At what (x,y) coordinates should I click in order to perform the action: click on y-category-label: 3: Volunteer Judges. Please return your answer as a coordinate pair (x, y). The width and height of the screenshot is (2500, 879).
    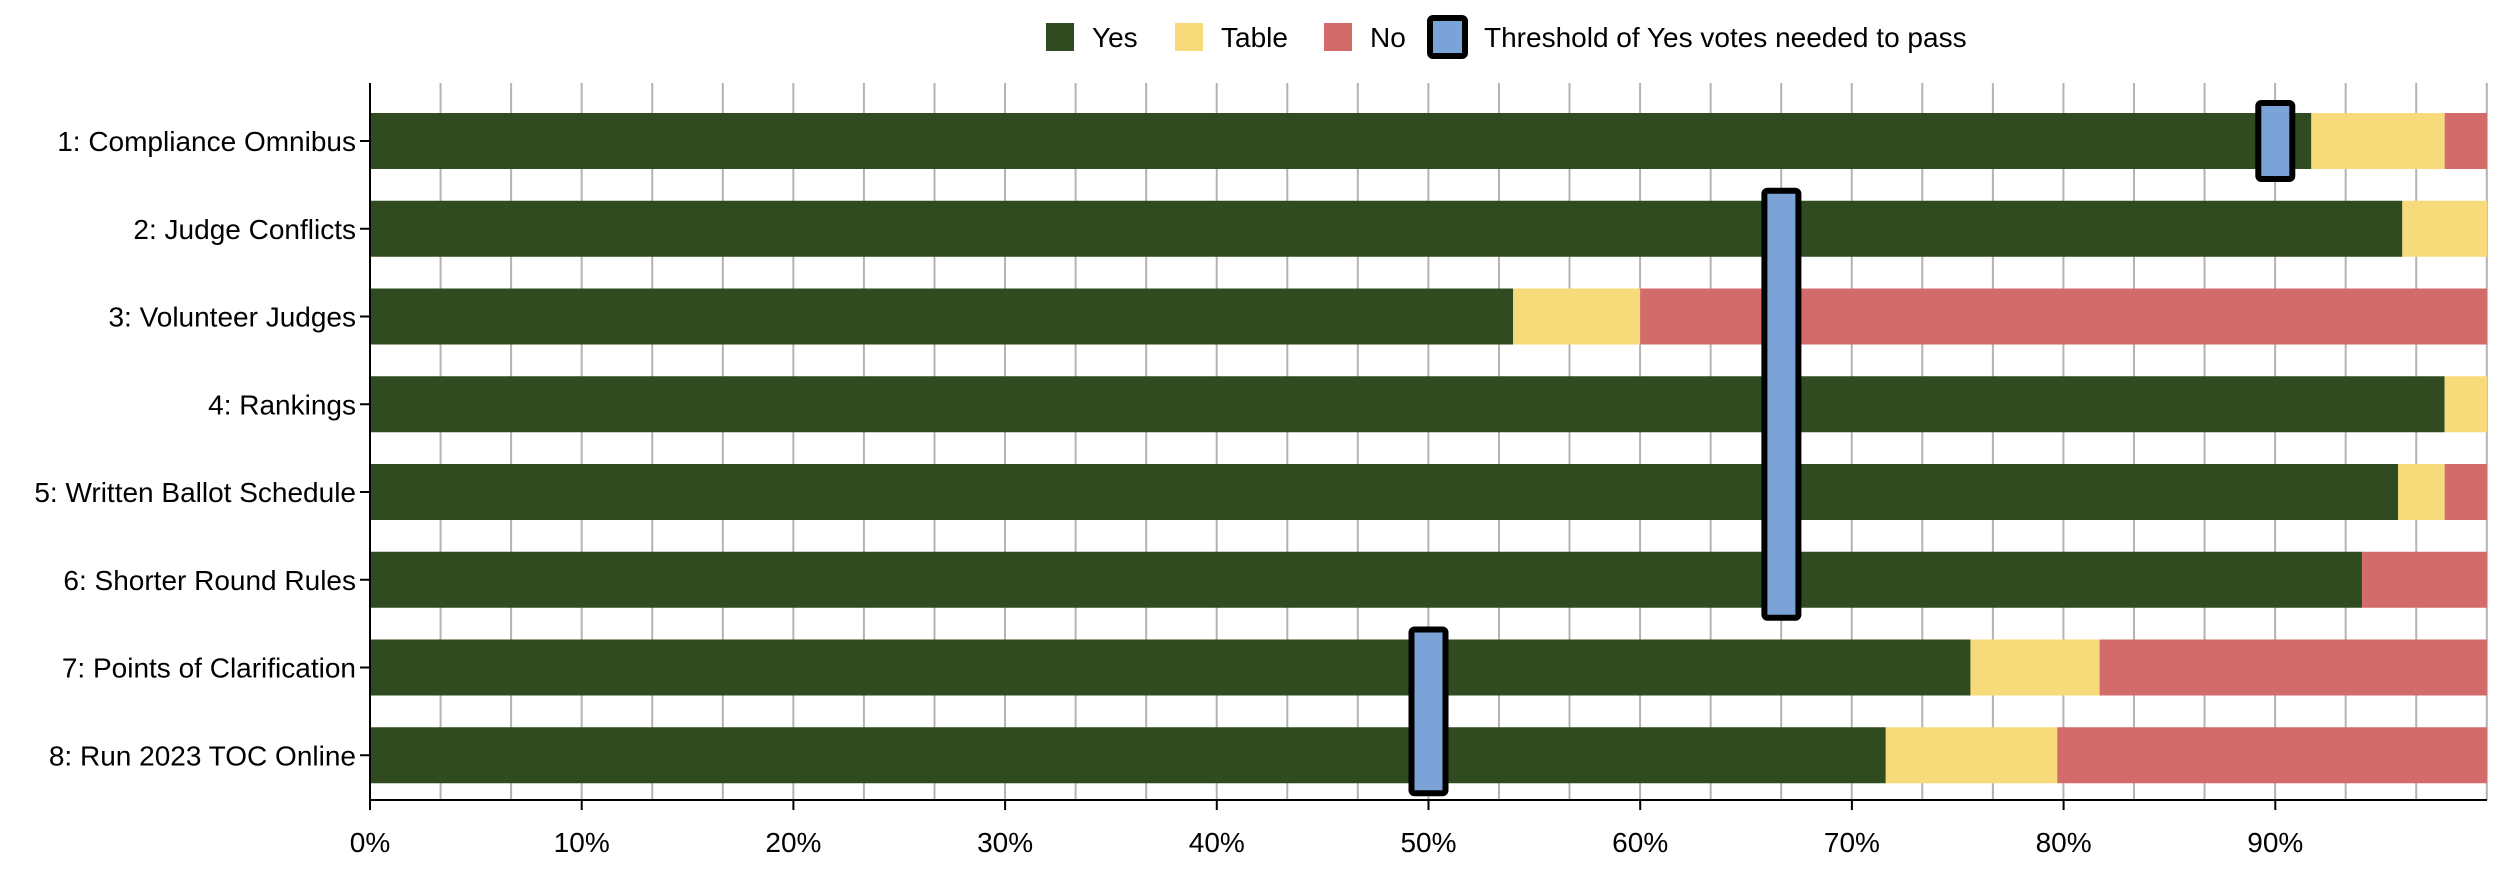
    Looking at the image, I should click on (232, 317).